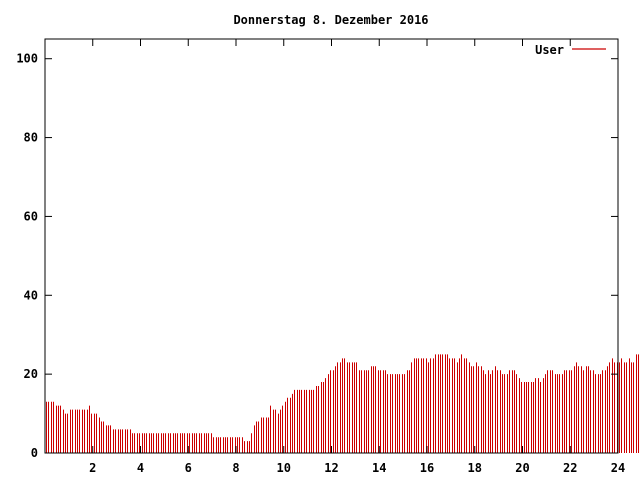 This screenshot has height=480, width=640. I want to click on x-tick-label: 4, so click(140, 468).